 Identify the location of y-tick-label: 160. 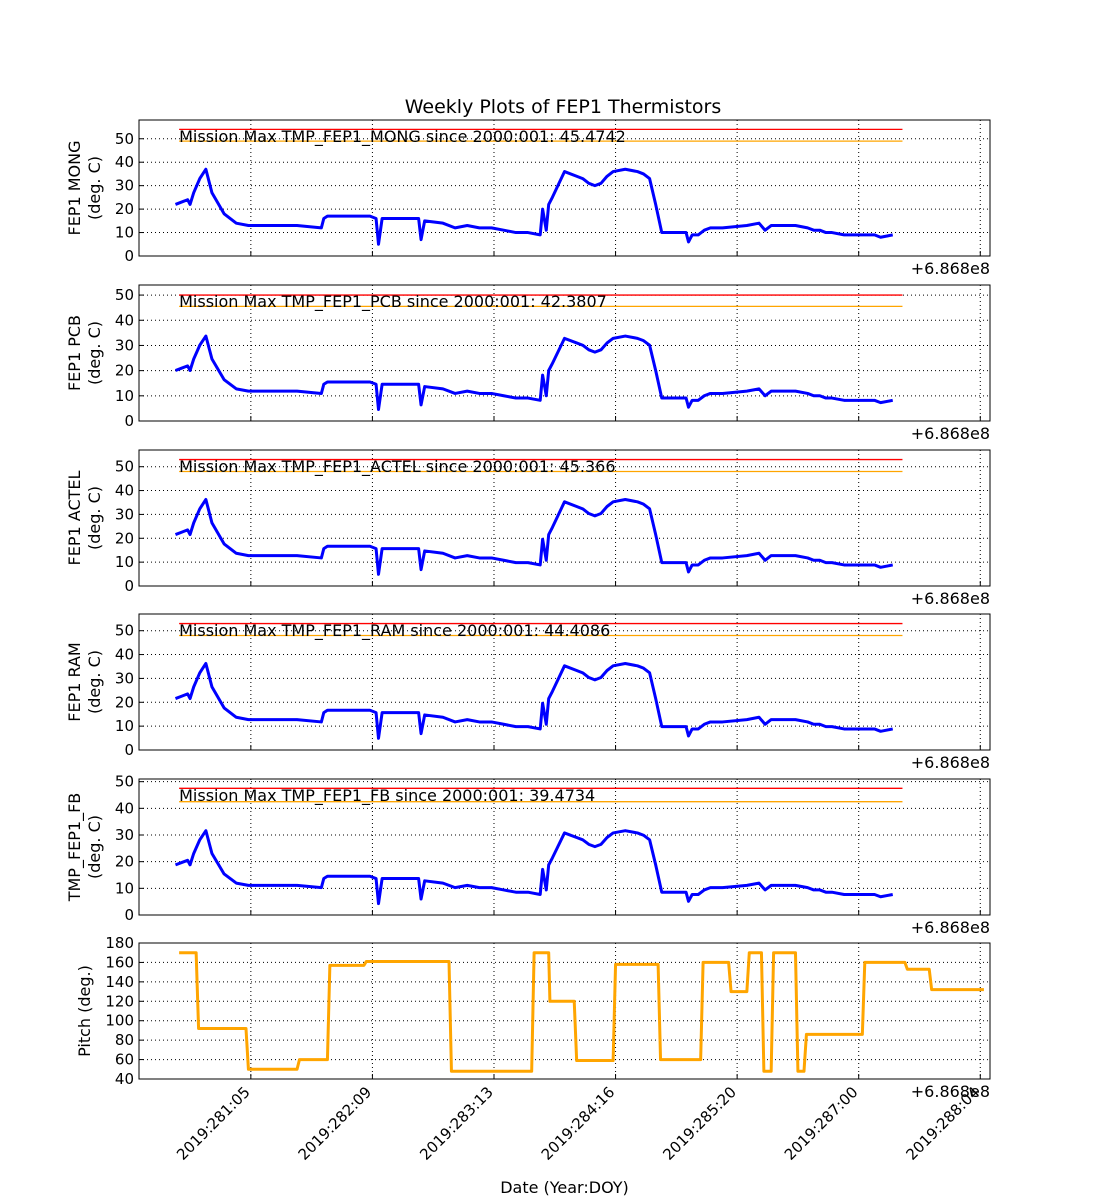
(119, 962).